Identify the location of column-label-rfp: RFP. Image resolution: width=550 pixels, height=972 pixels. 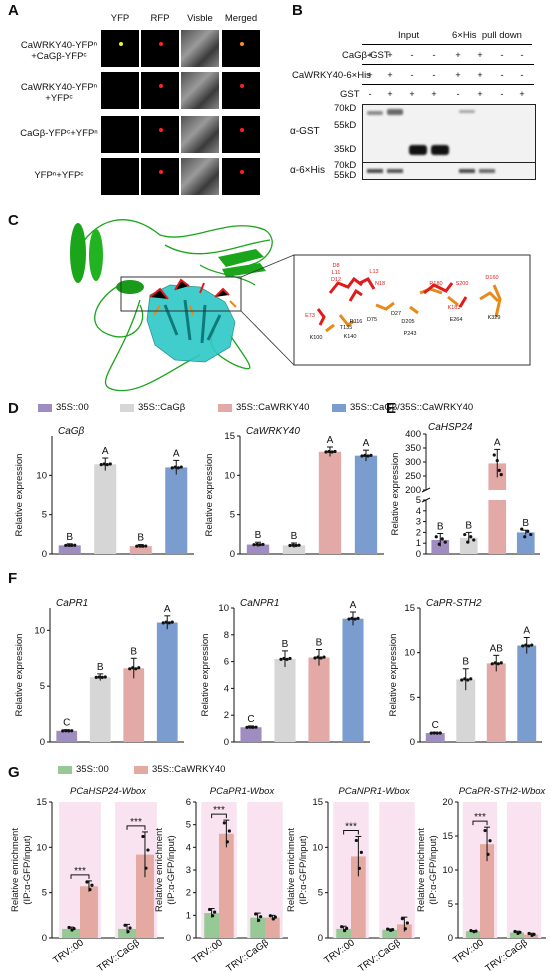
(160, 18).